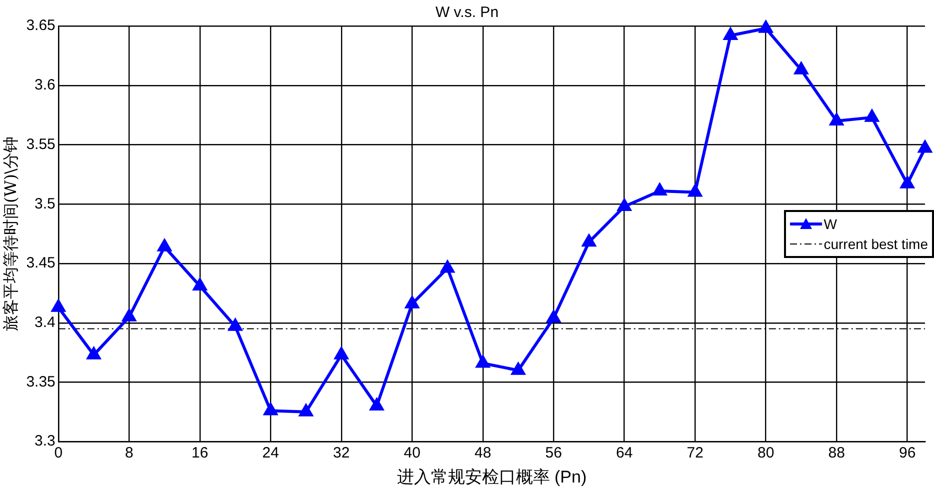 This screenshot has width=934, height=490. Describe the element at coordinates (467, 13) in the screenshot. I see `chart-title: W v.s. Pn` at that location.